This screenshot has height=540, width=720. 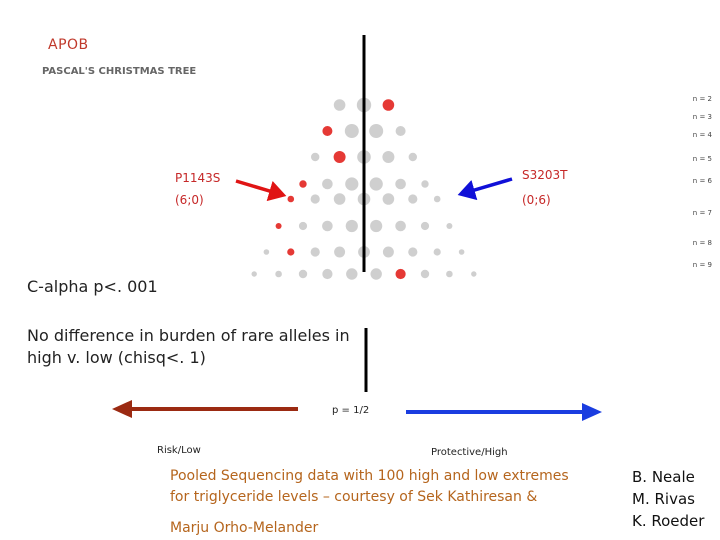 I want to click on axis-midpoint-label: p = 1/2, so click(x=351, y=410).